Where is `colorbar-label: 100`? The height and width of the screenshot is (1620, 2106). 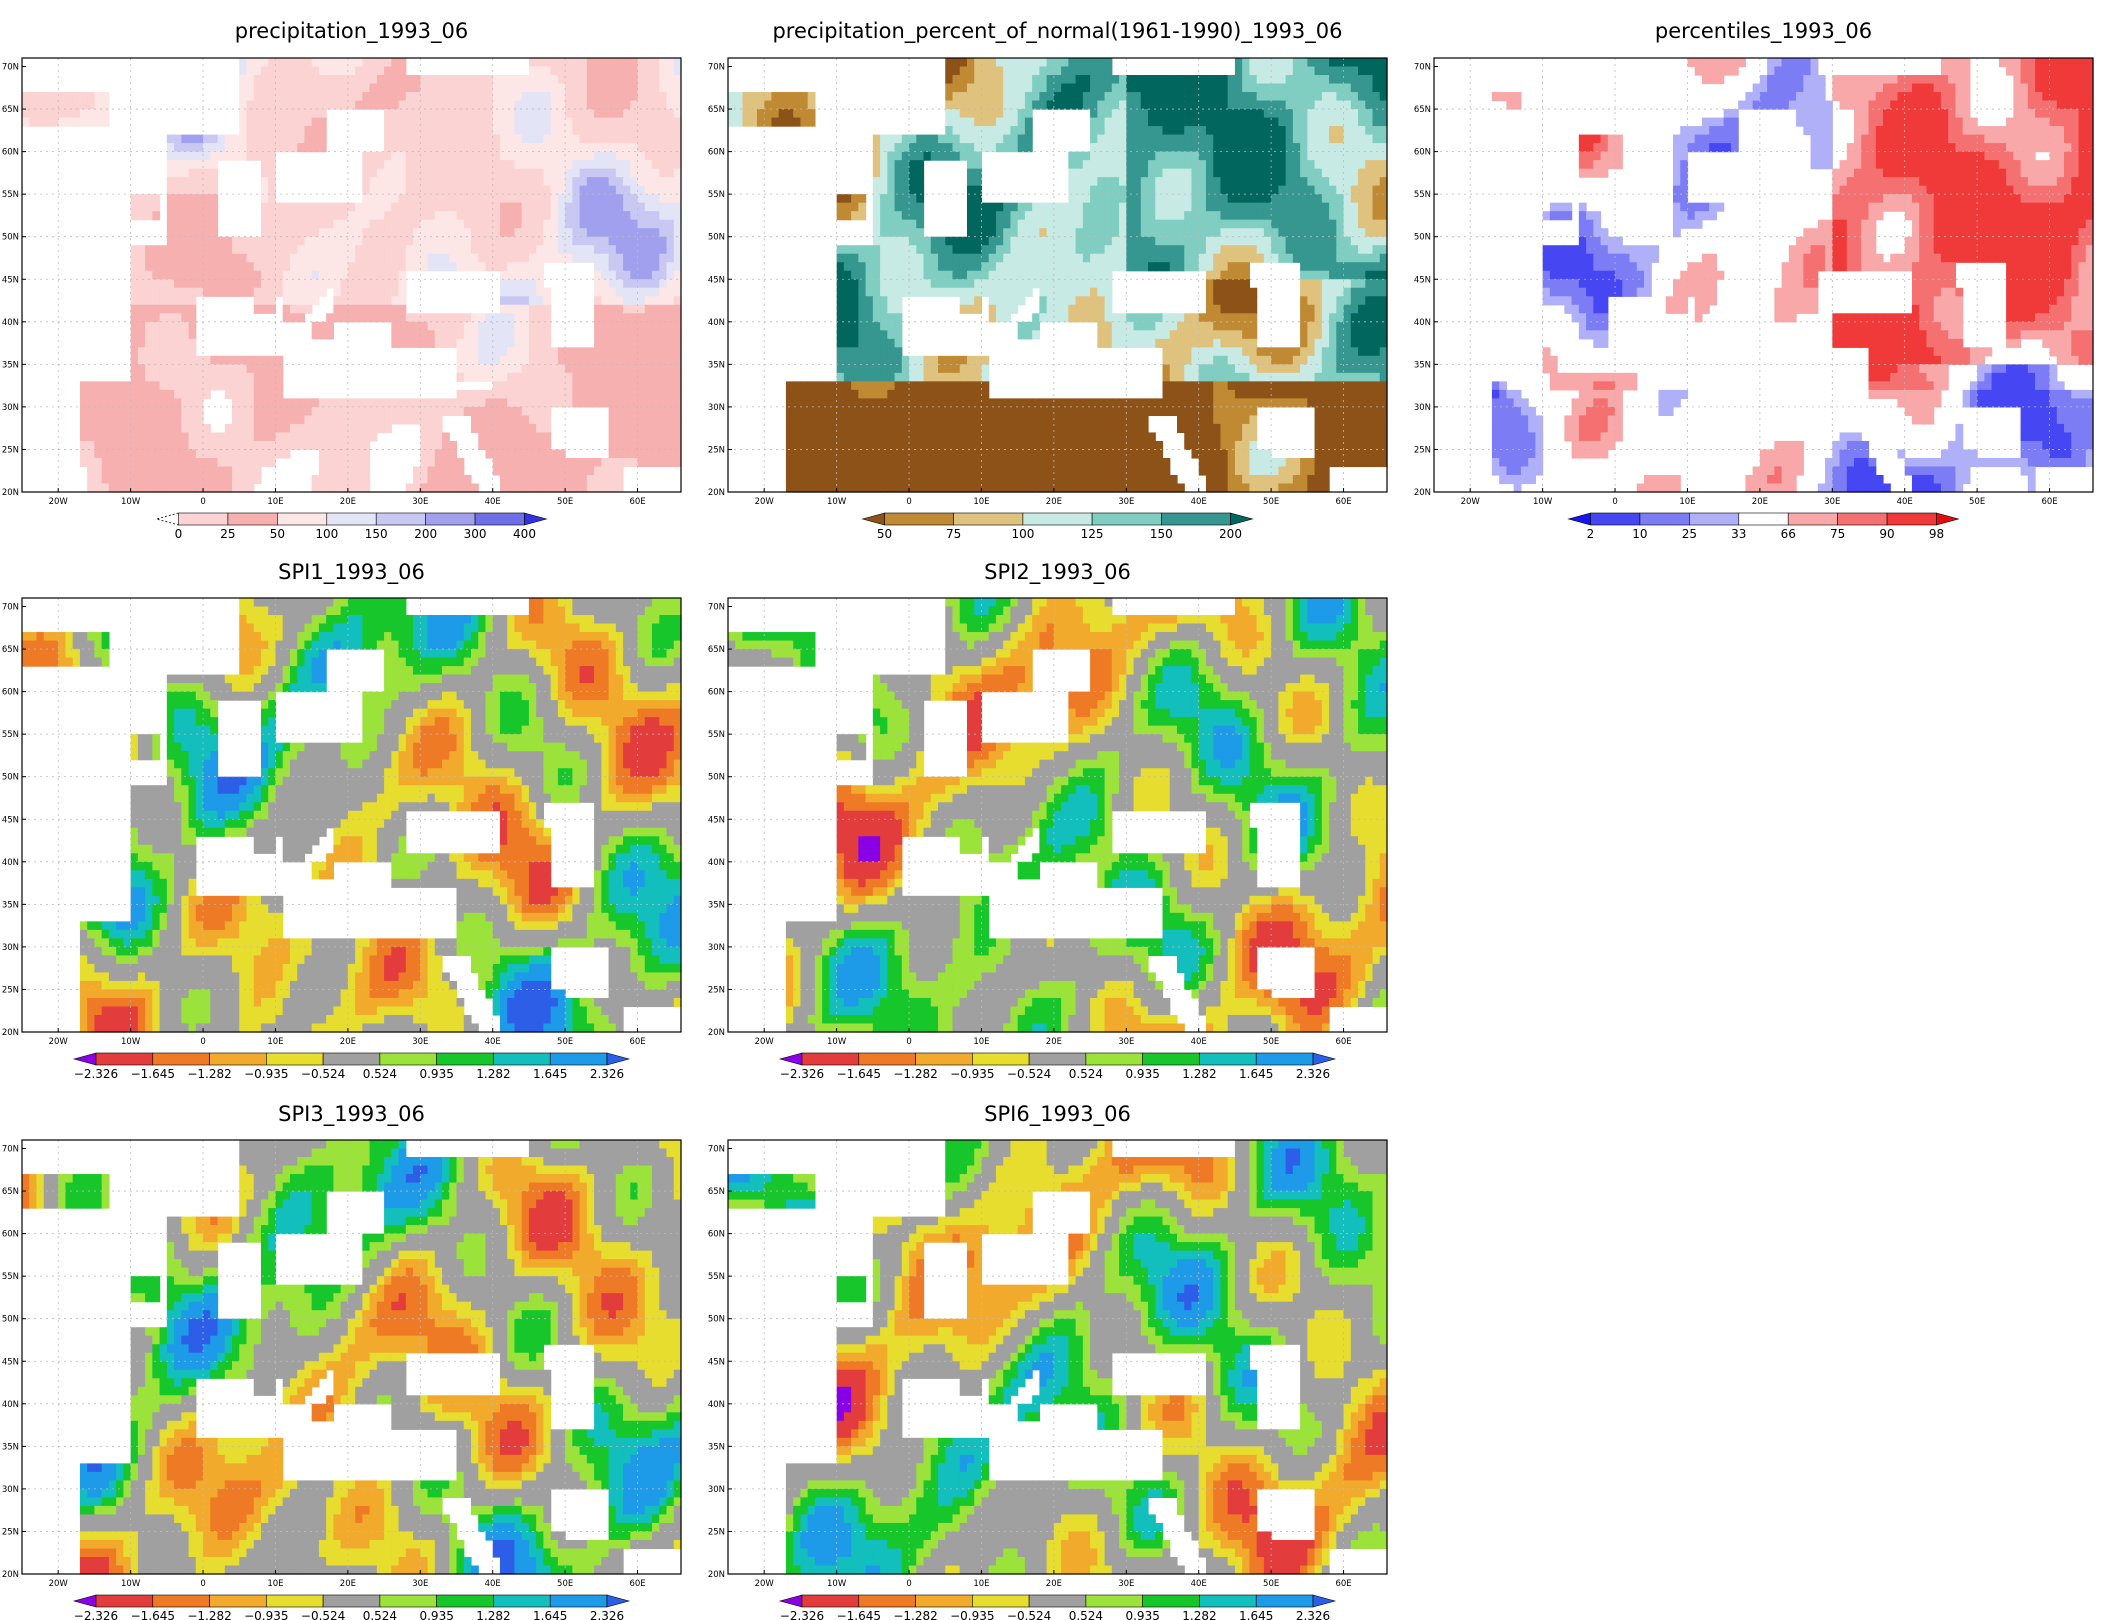
colorbar-label: 100 is located at coordinates (1022, 534).